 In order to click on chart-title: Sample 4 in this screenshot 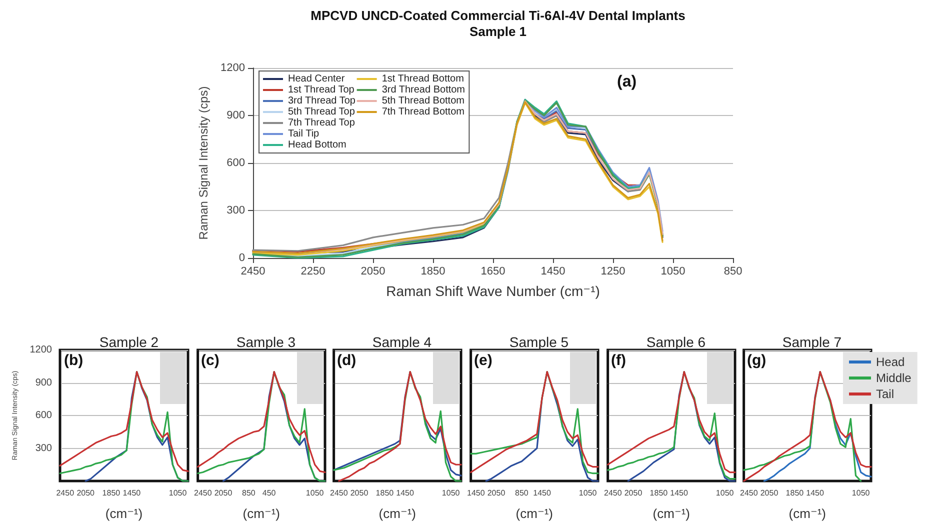, I will do `click(402, 342)`.